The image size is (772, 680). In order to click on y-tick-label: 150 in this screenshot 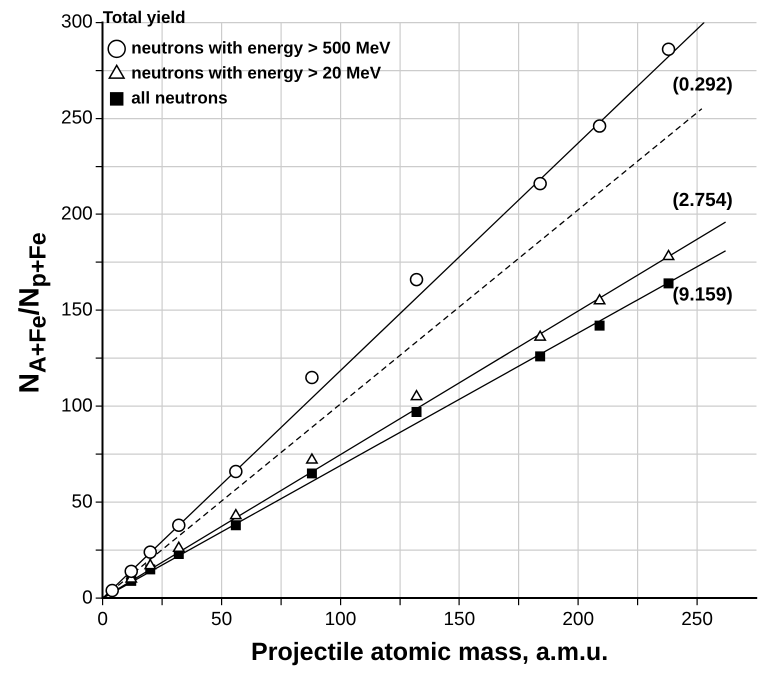, I will do `click(77, 310)`.